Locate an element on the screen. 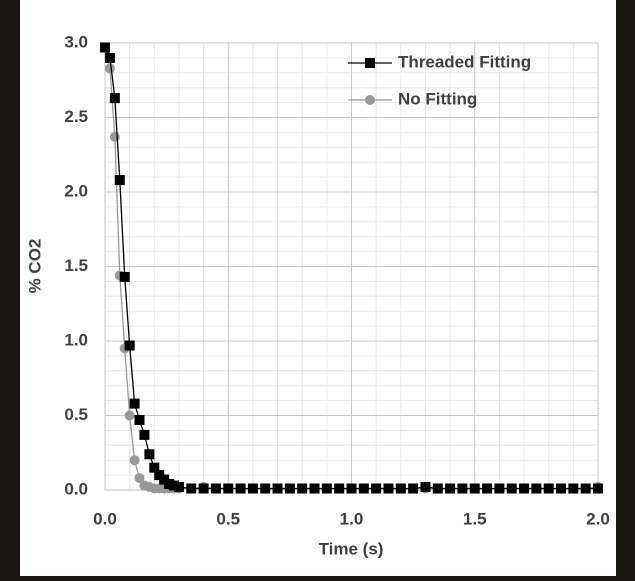 The height and width of the screenshot is (581, 635). y-tick-label: 3.0 is located at coordinates (76, 41).